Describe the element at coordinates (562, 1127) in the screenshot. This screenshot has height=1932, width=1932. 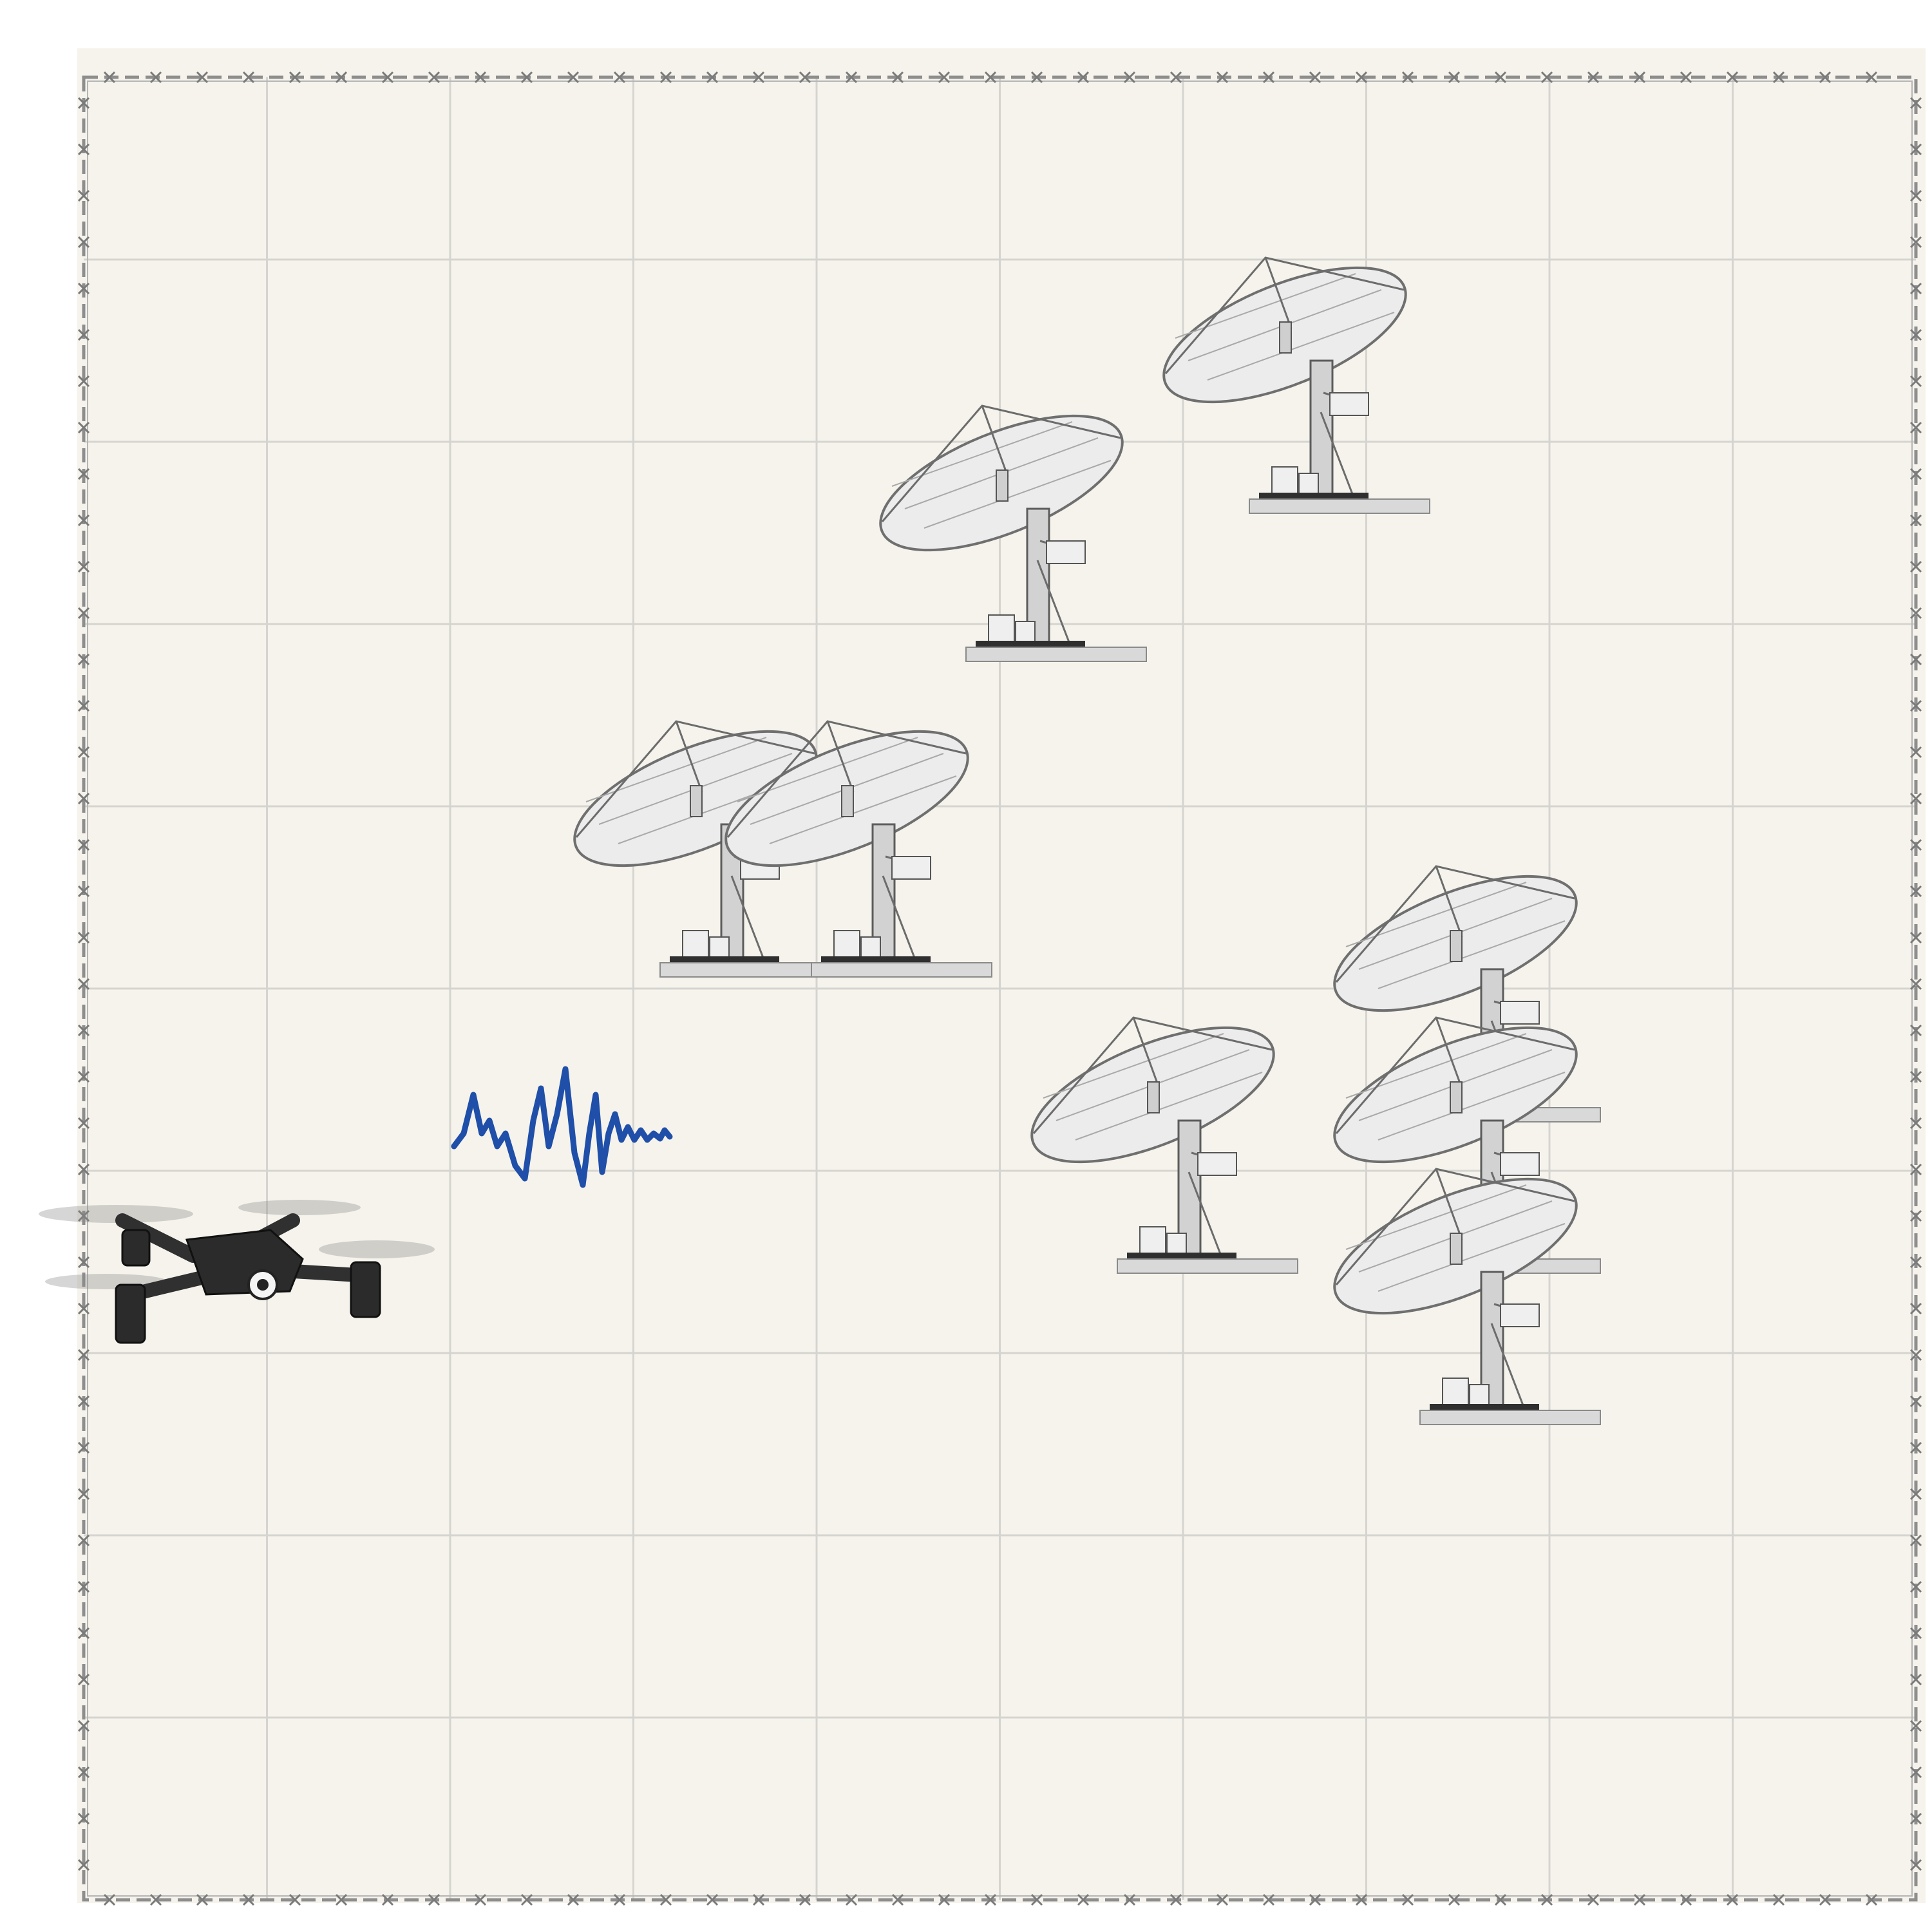
I see `signal-wave-icon` at that location.